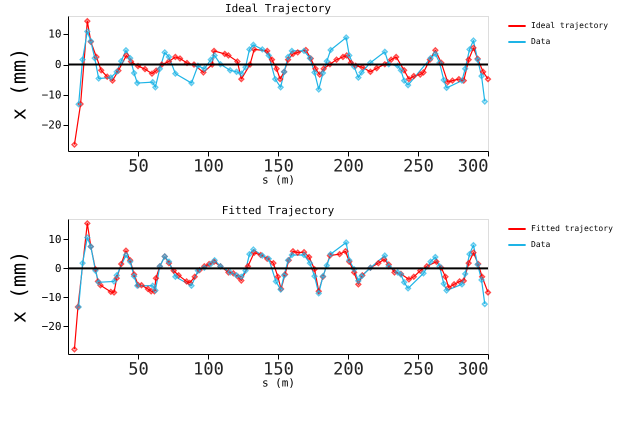 The width and height of the screenshot is (617, 424). What do you see at coordinates (569, 25) in the screenshot?
I see `legend-label: Ideal trajectory` at bounding box center [569, 25].